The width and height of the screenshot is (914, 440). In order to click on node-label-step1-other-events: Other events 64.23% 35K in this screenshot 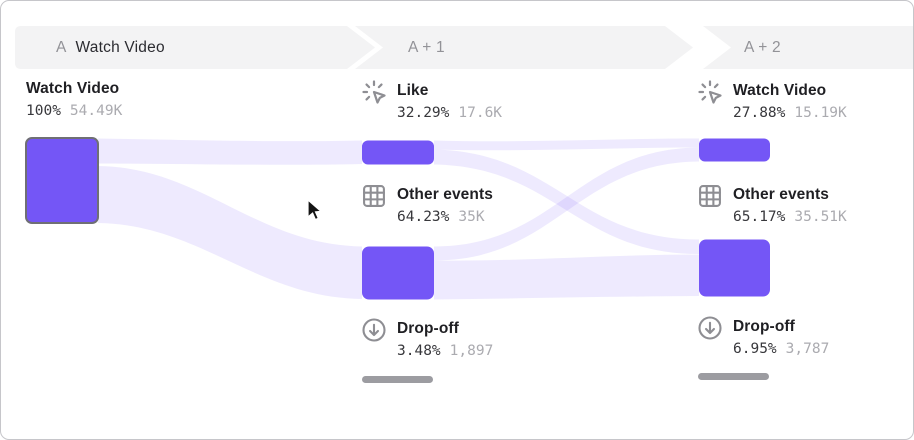, I will do `click(428, 205)`.